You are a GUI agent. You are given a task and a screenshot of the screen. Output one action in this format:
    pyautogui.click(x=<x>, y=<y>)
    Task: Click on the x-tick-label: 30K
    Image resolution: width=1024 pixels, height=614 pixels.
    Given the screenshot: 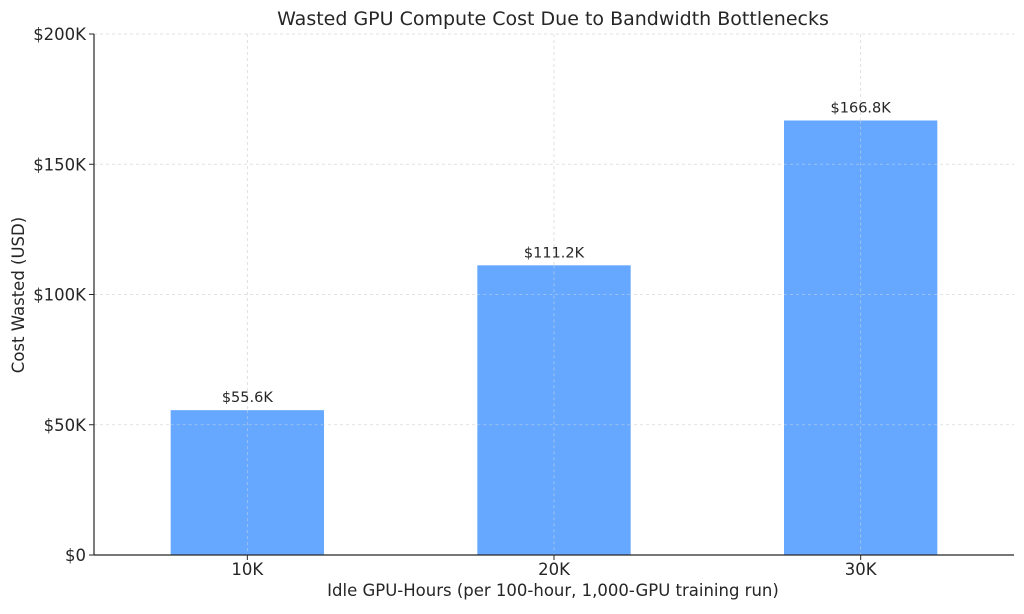 What is the action you would take?
    pyautogui.click(x=861, y=569)
    